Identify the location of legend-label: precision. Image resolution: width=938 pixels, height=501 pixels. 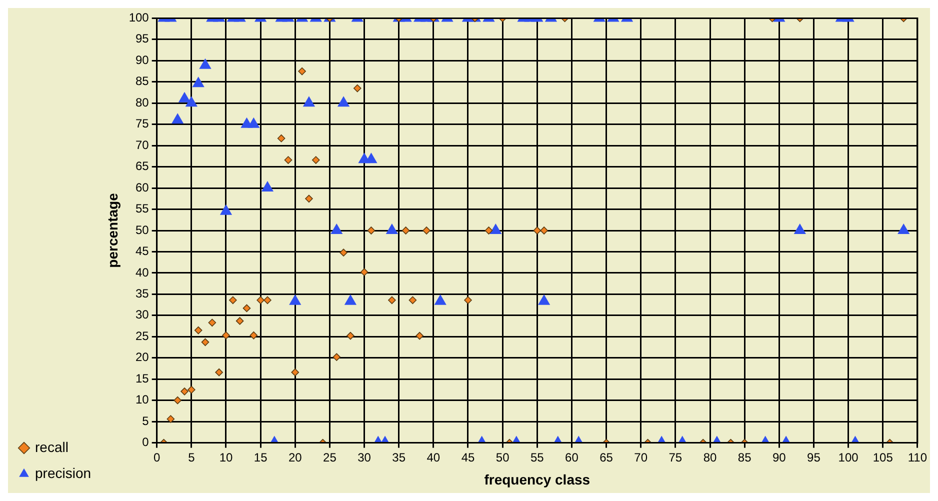
(63, 472).